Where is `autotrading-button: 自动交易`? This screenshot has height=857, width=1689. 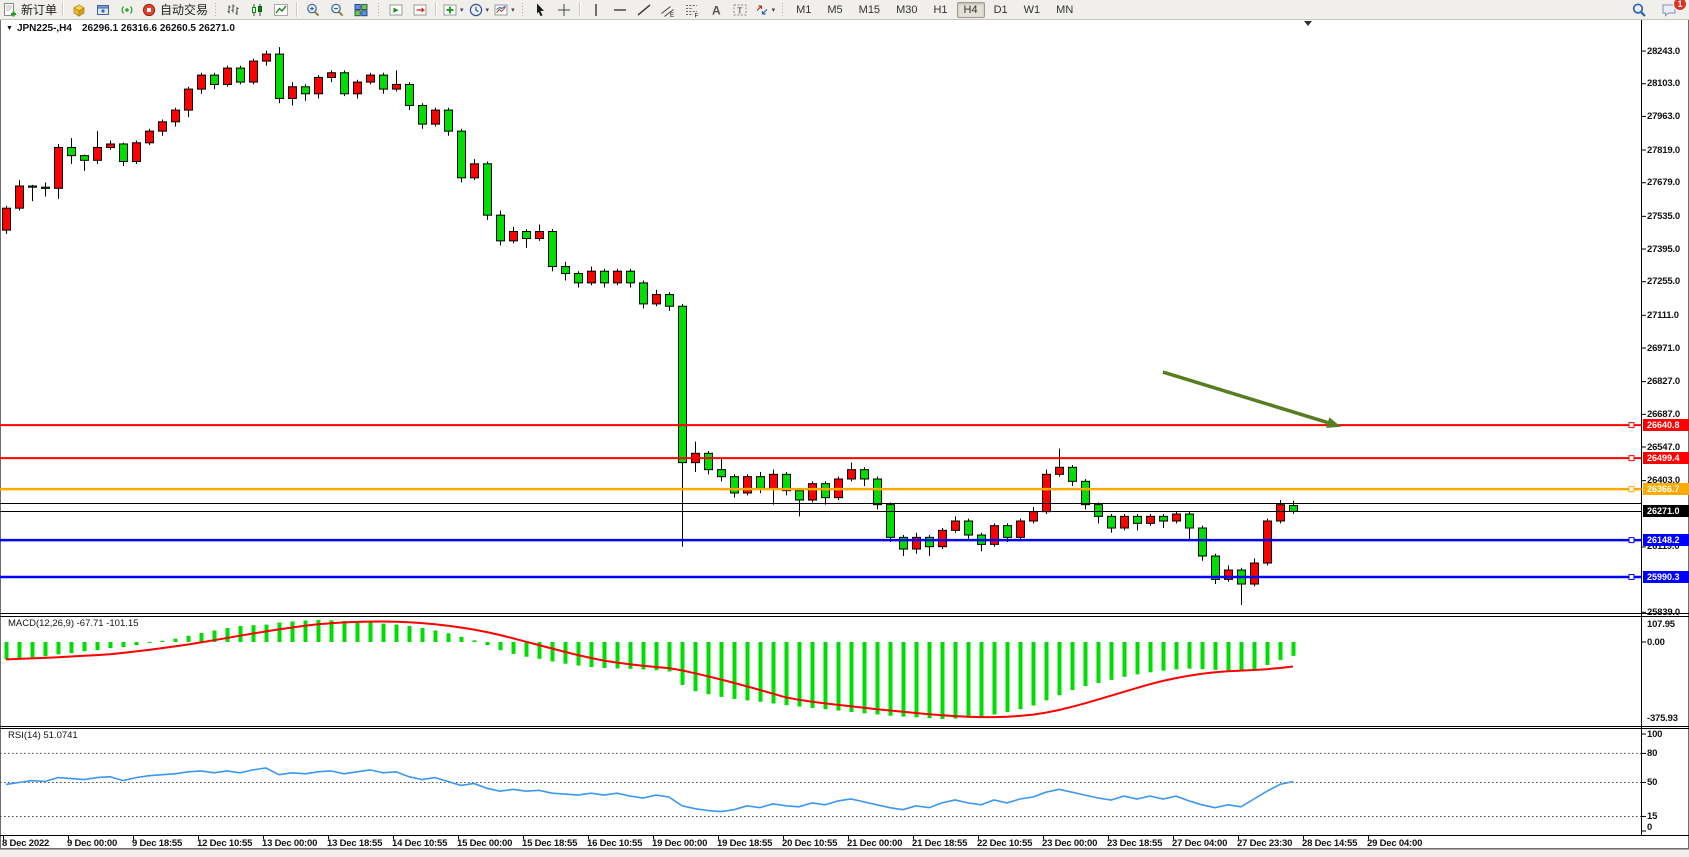 autotrading-button: 自动交易 is located at coordinates (174, 9).